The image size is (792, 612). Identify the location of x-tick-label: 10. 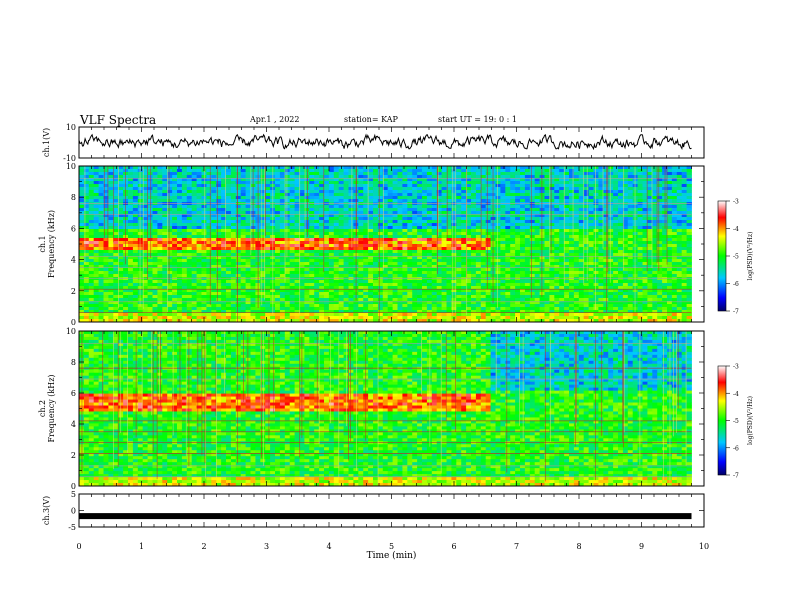
(704, 546).